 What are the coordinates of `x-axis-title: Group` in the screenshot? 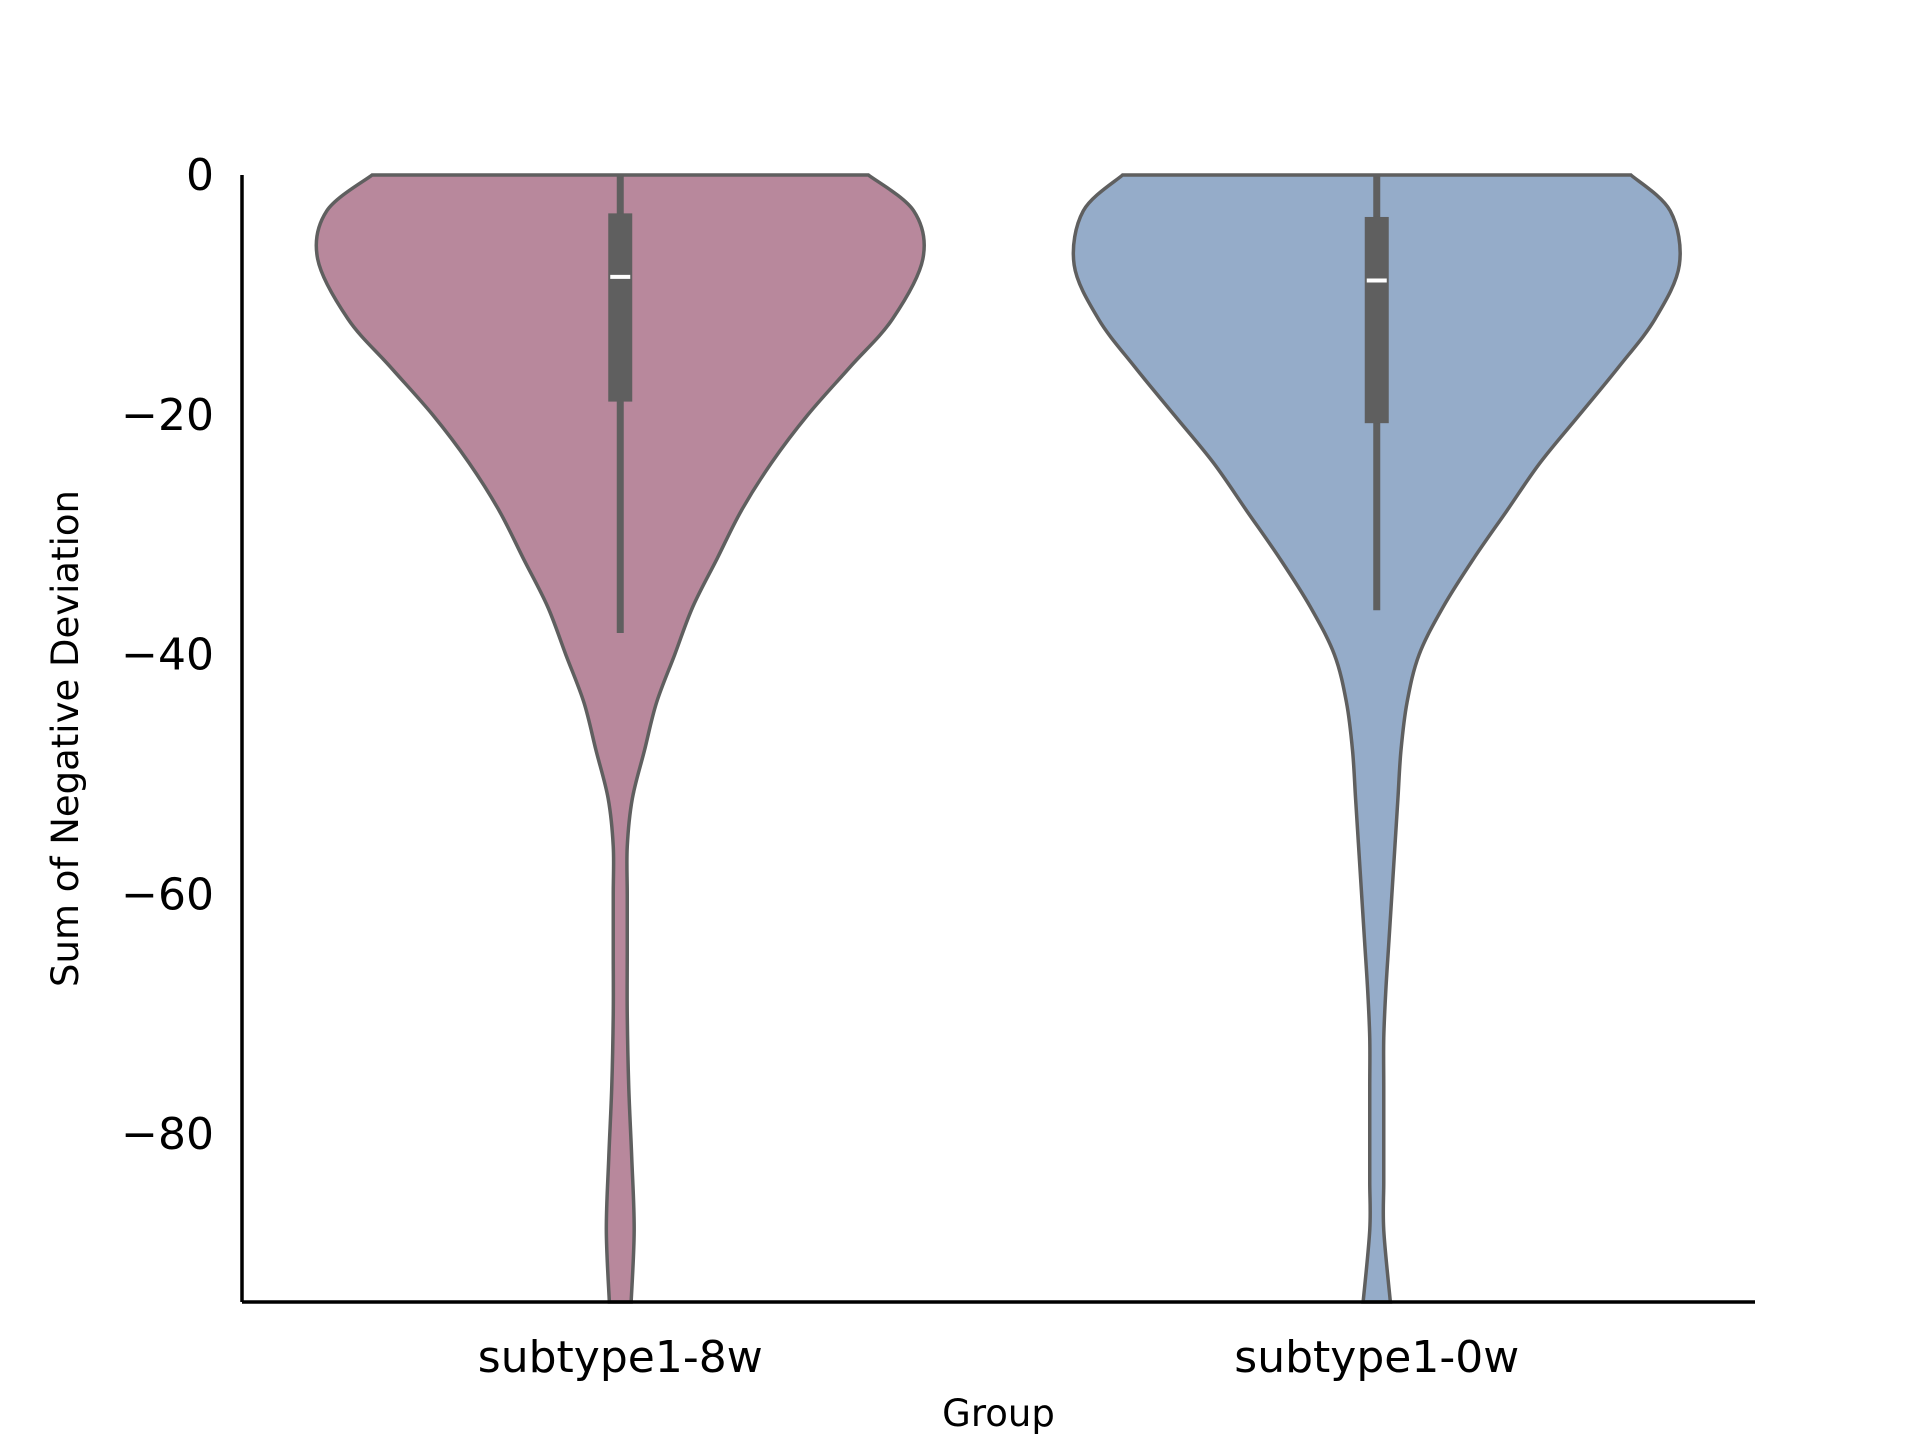 It's located at (998, 1413).